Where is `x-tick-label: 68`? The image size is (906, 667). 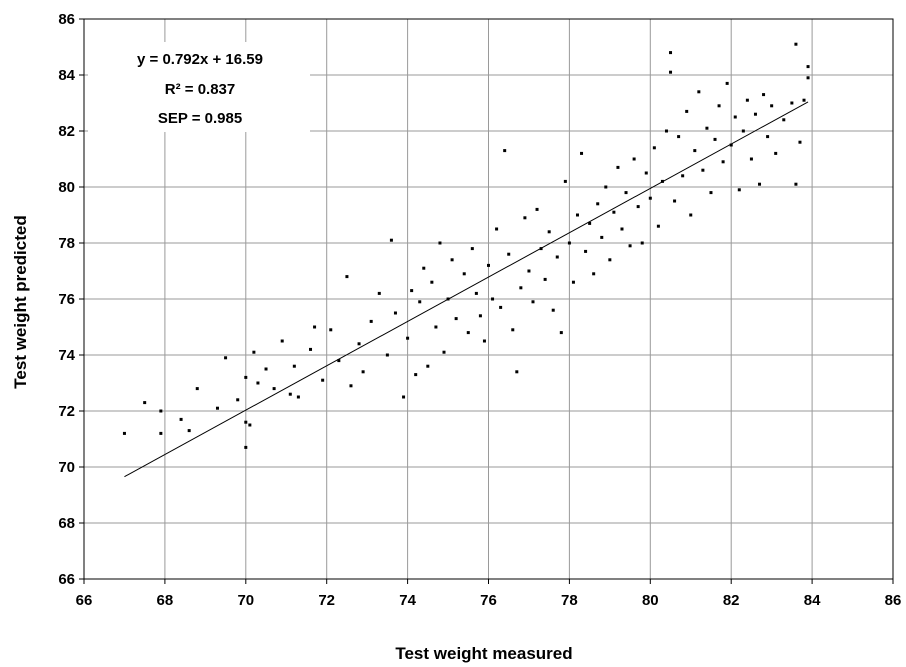
x-tick-label: 68 is located at coordinates (165, 600).